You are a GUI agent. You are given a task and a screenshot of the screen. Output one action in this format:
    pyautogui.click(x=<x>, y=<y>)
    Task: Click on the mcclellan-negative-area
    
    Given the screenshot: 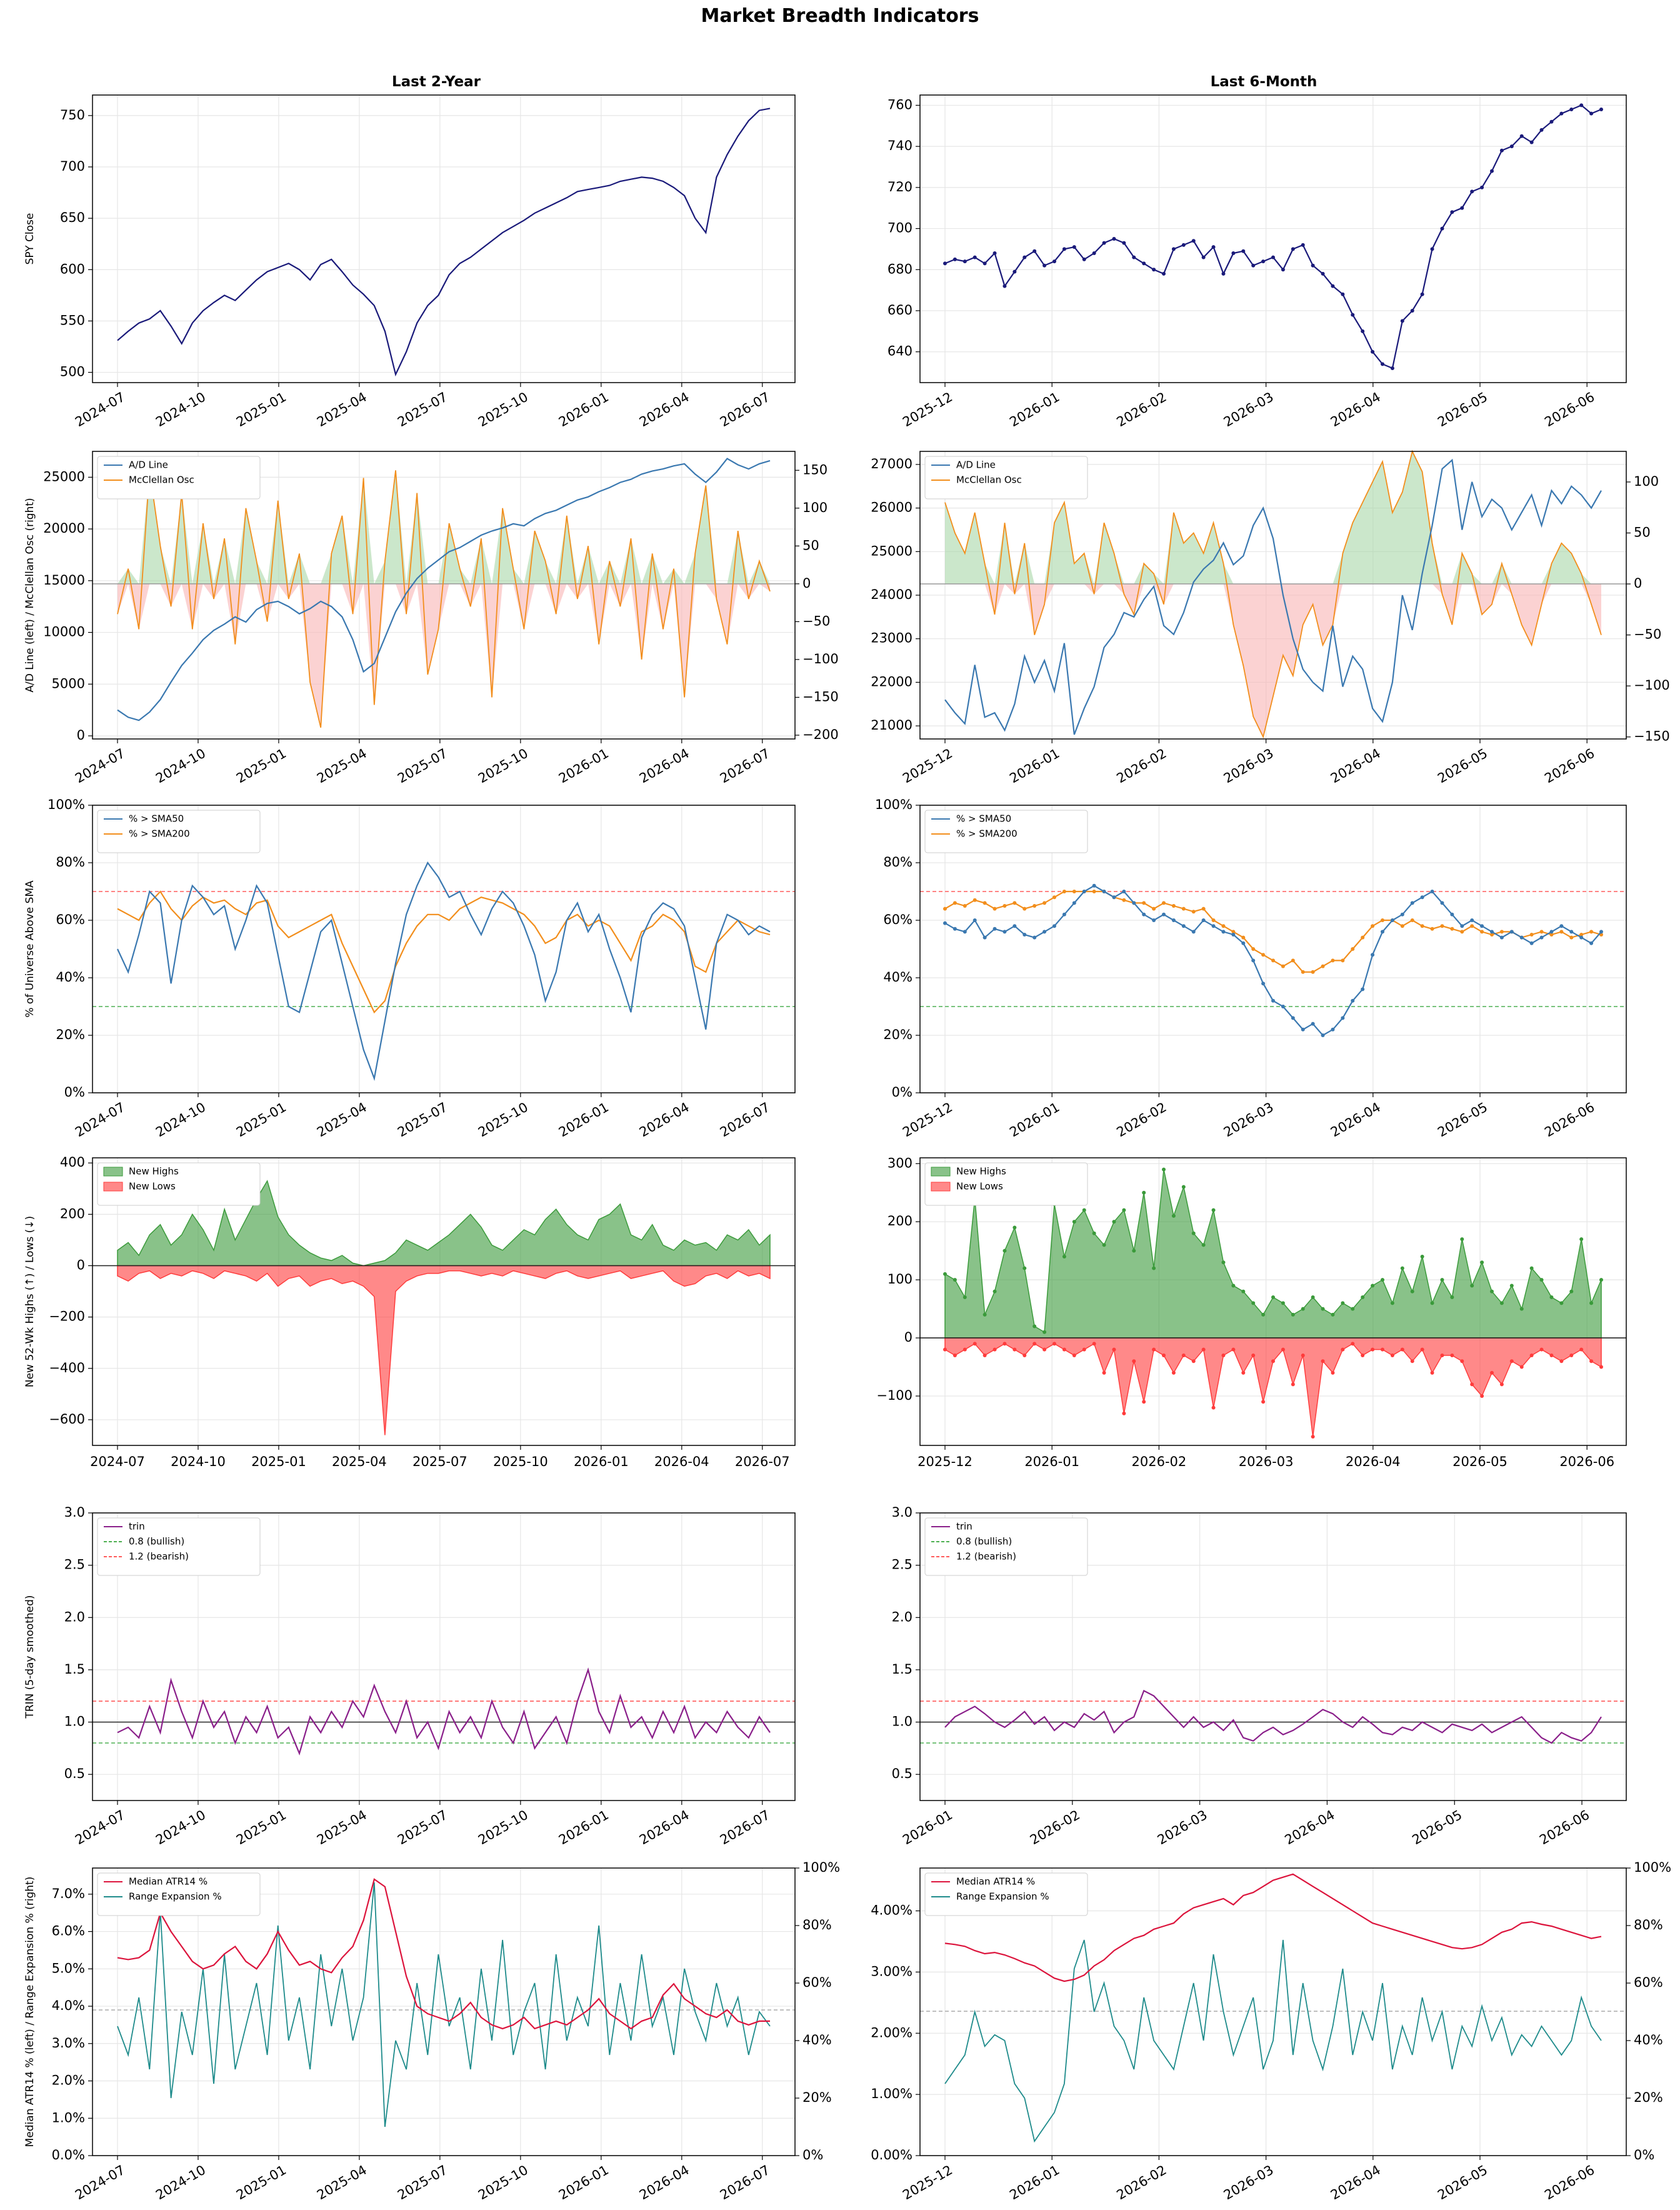 What is the action you would take?
    pyautogui.click(x=1273, y=661)
    